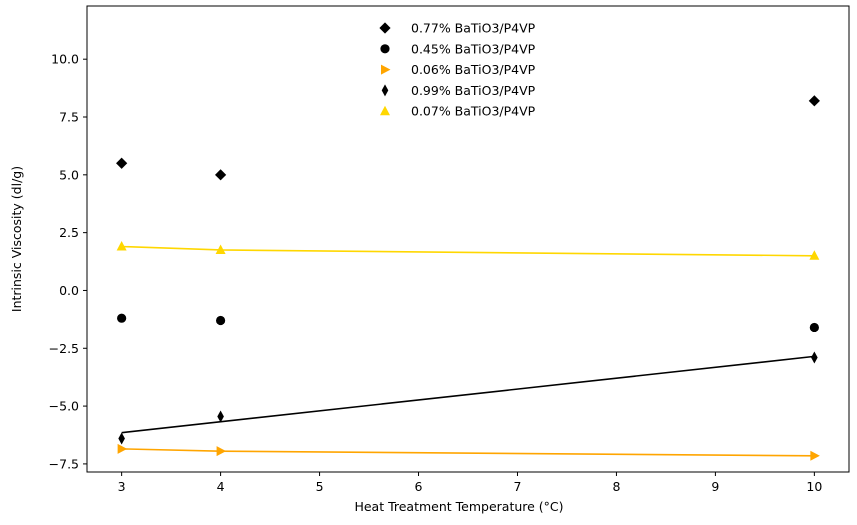 This screenshot has width=857, height=525. Describe the element at coordinates (473, 69) in the screenshot. I see `legend-label-2: 0.06% BaTiO3/P4VP` at that location.